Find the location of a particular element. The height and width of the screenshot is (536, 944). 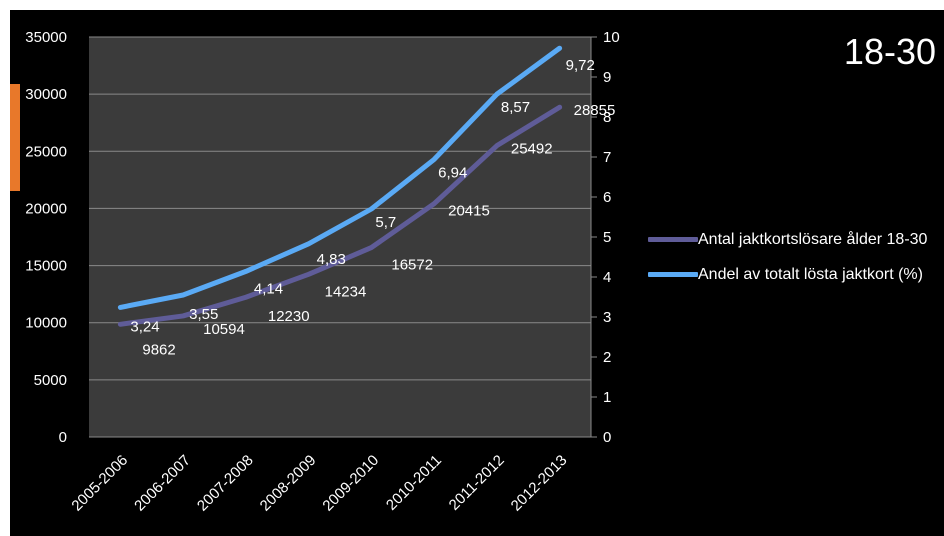

x-tick-label: 2007-2008 is located at coordinates (225, 483).